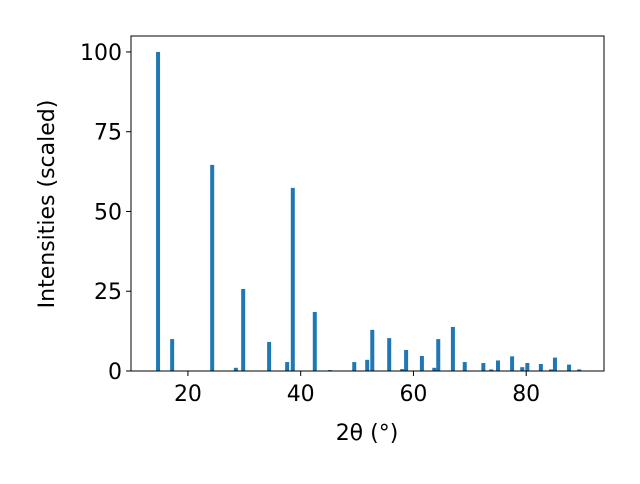 The height and width of the screenshot is (484, 640). What do you see at coordinates (108, 212) in the screenshot?
I see `y-tick-label: 50` at bounding box center [108, 212].